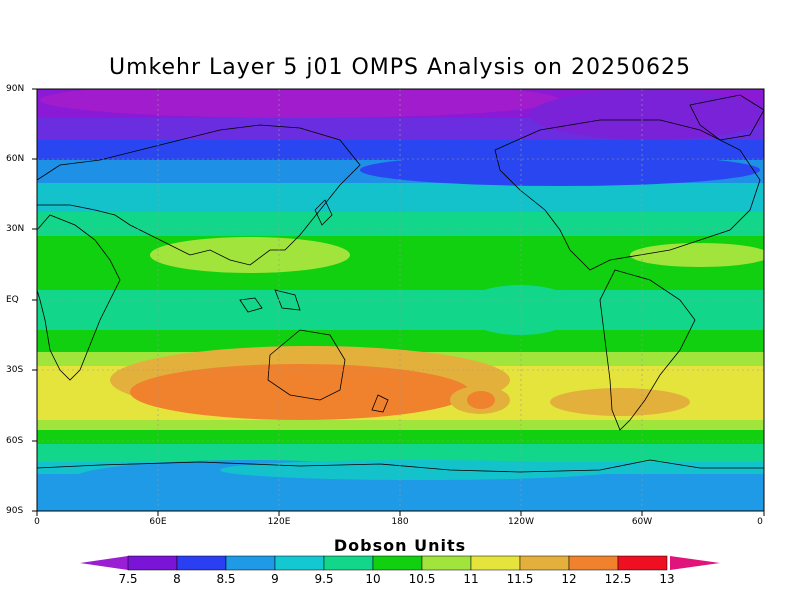 The image size is (800, 600). Describe the element at coordinates (15, 441) in the screenshot. I see `lat-label-60s: 60S` at that location.